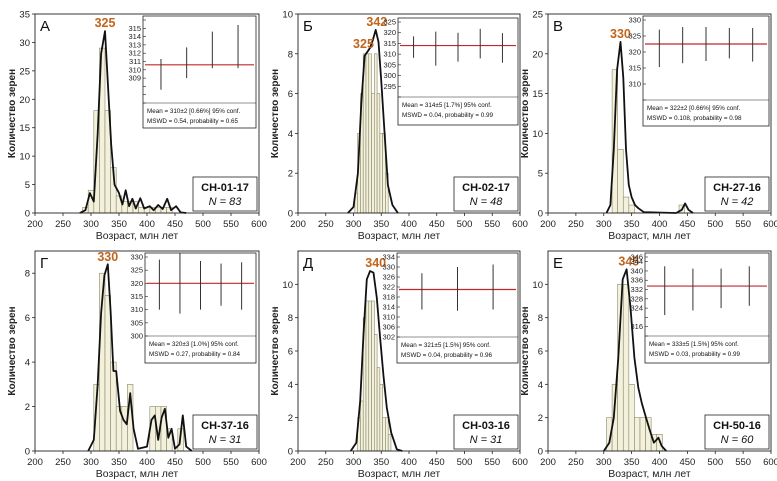 The height and width of the screenshot is (481, 777). Describe the element at coordinates (134, 36) in the screenshot. I see `inset-y-tick-label: 314` at that location.